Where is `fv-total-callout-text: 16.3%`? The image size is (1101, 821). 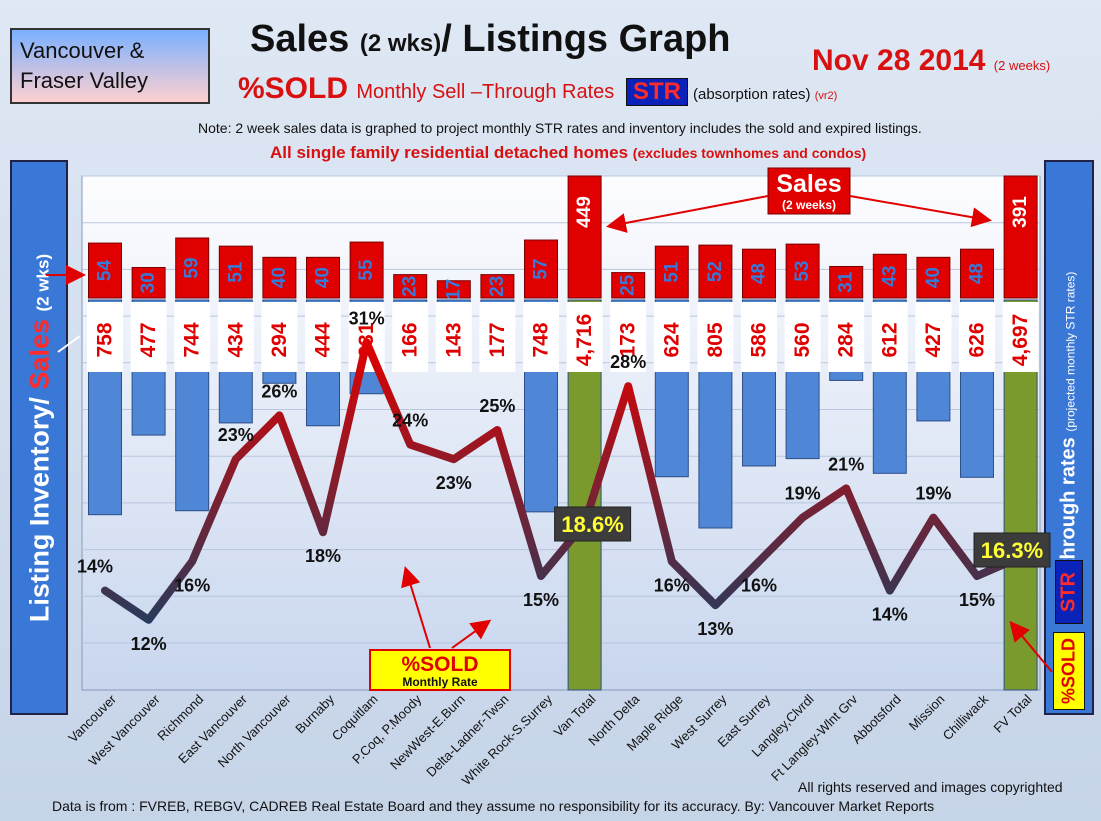
fv-total-callout-text: 16.3% is located at coordinates (1012, 550).